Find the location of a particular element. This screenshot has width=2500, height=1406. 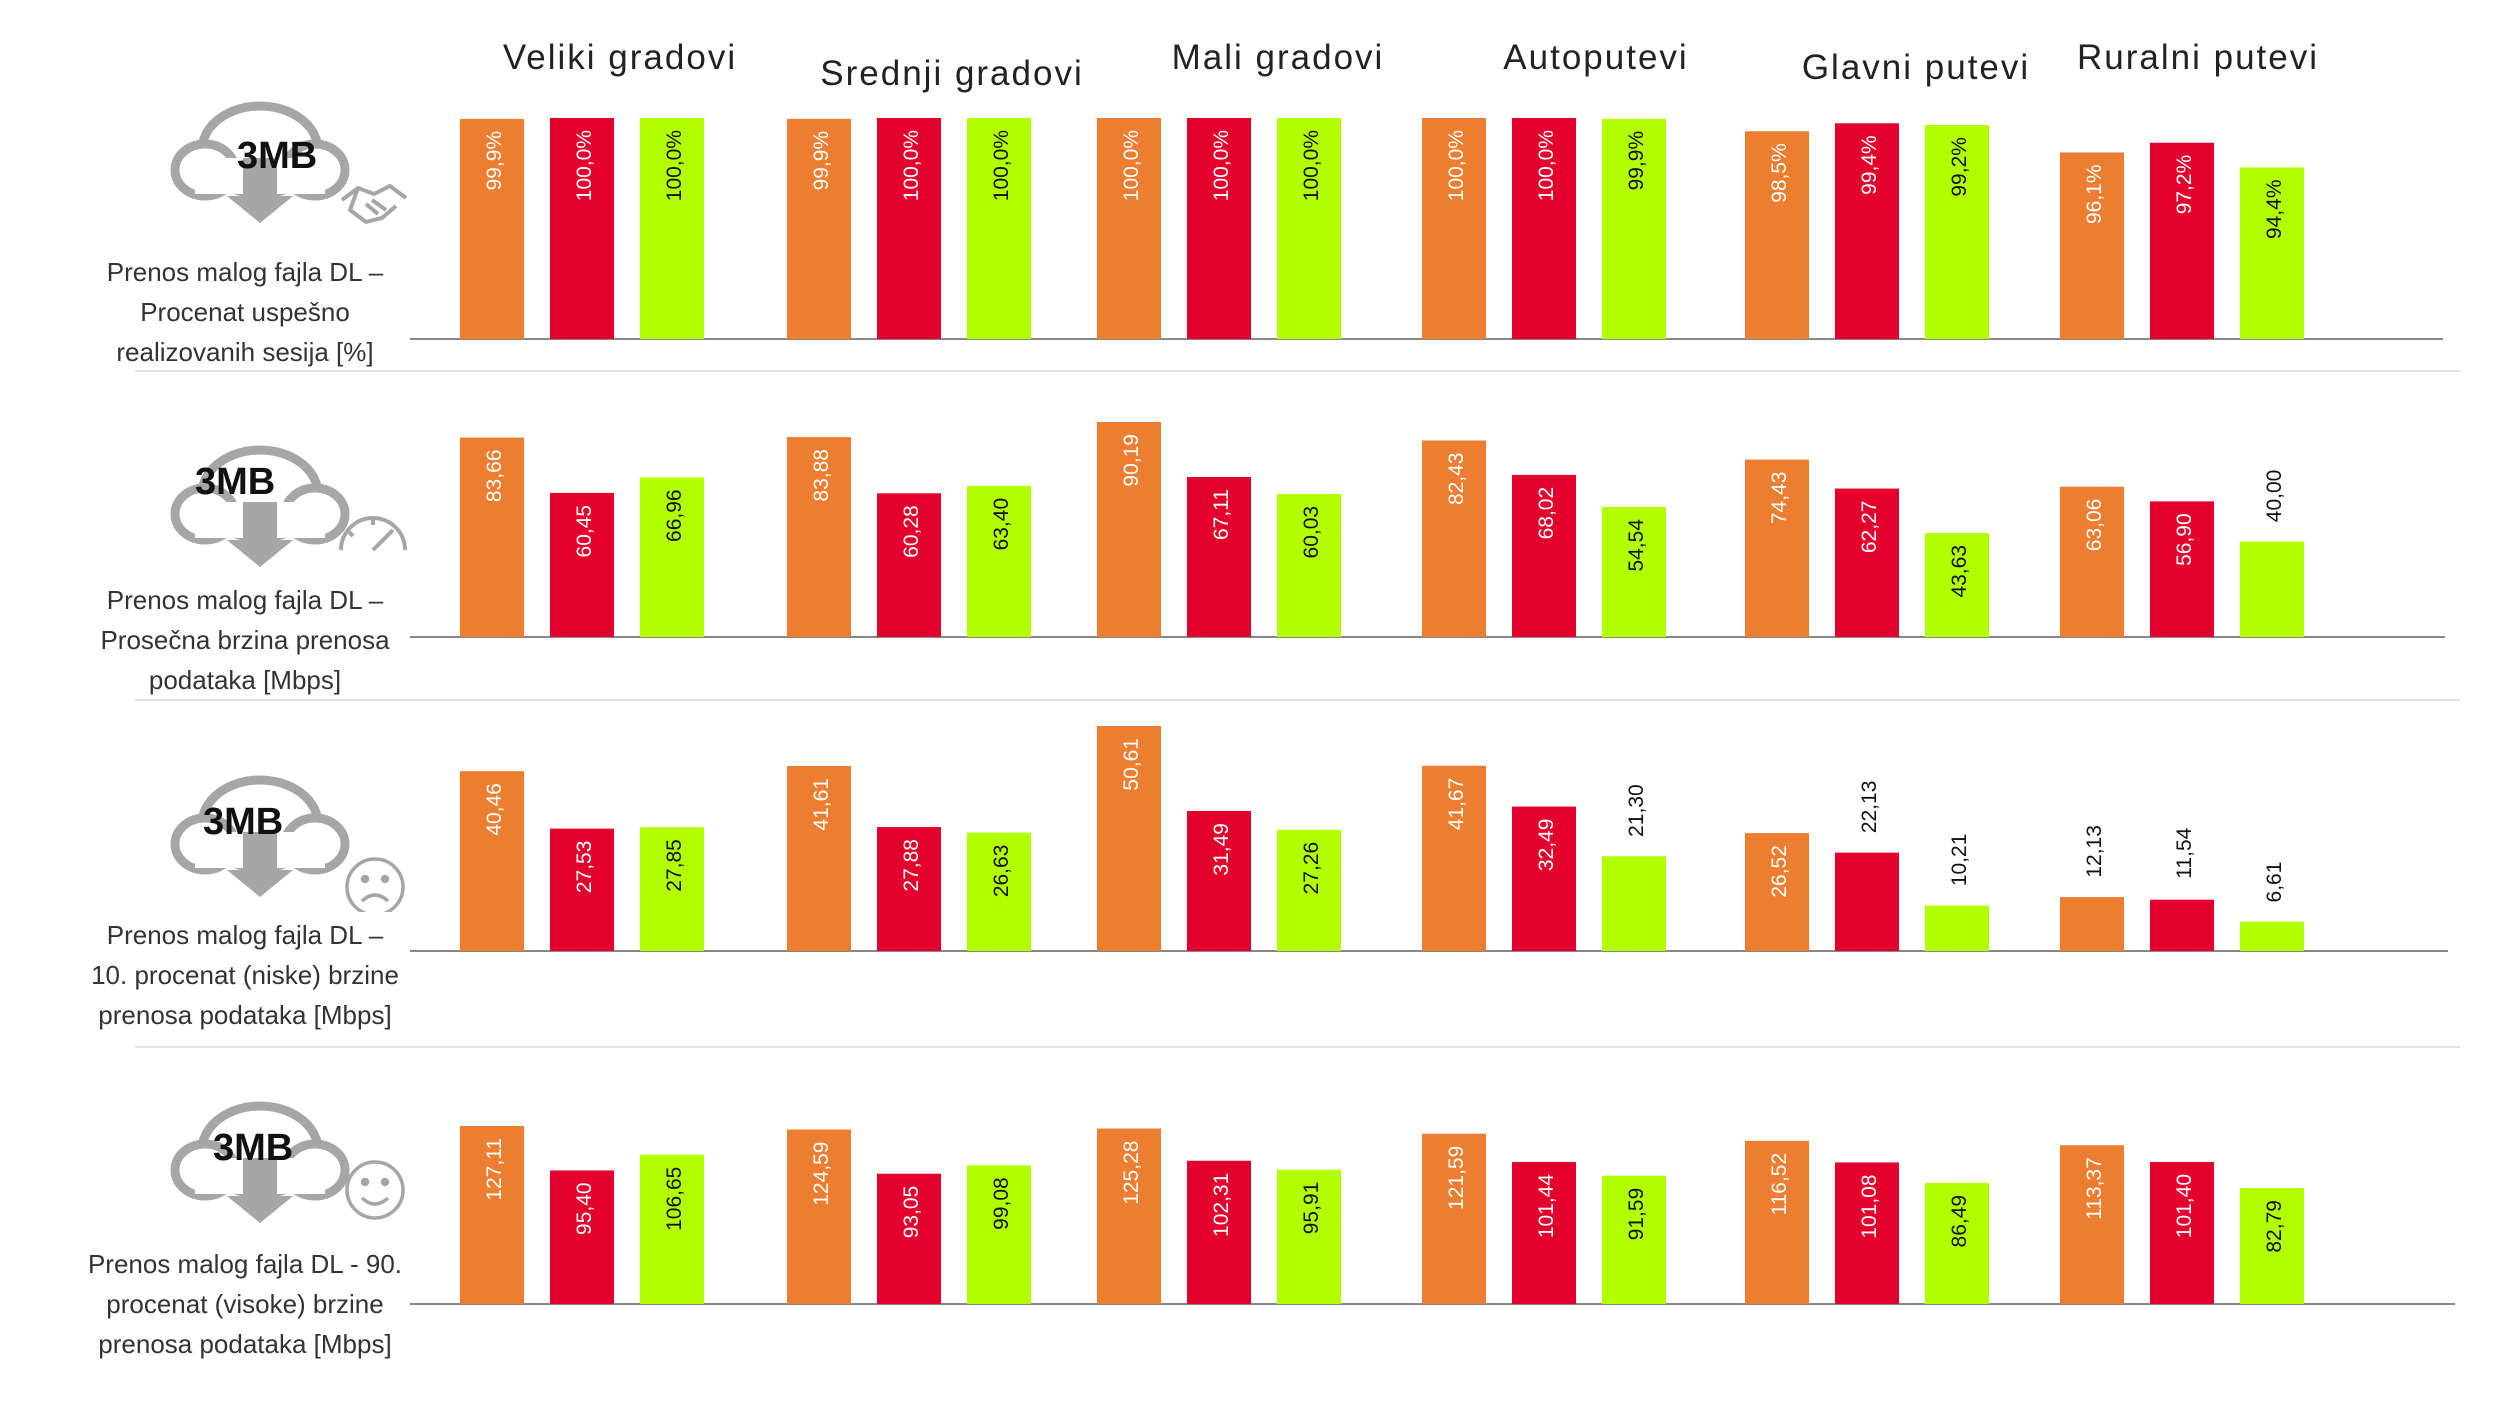

bar-value-label: 82,43 is located at coordinates (1456, 478).